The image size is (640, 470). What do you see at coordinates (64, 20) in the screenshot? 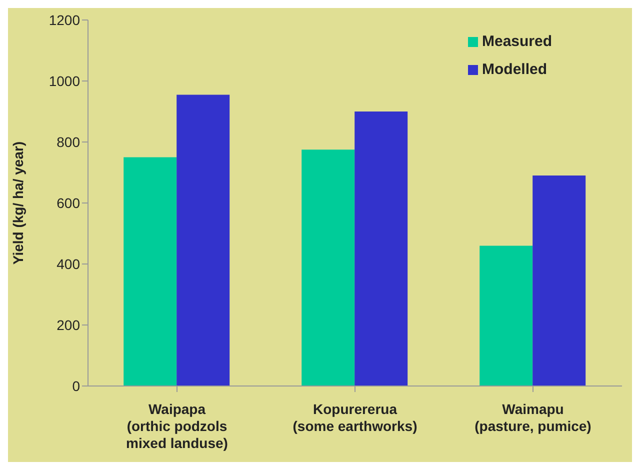
I see `y-tick-label: 1200` at bounding box center [64, 20].